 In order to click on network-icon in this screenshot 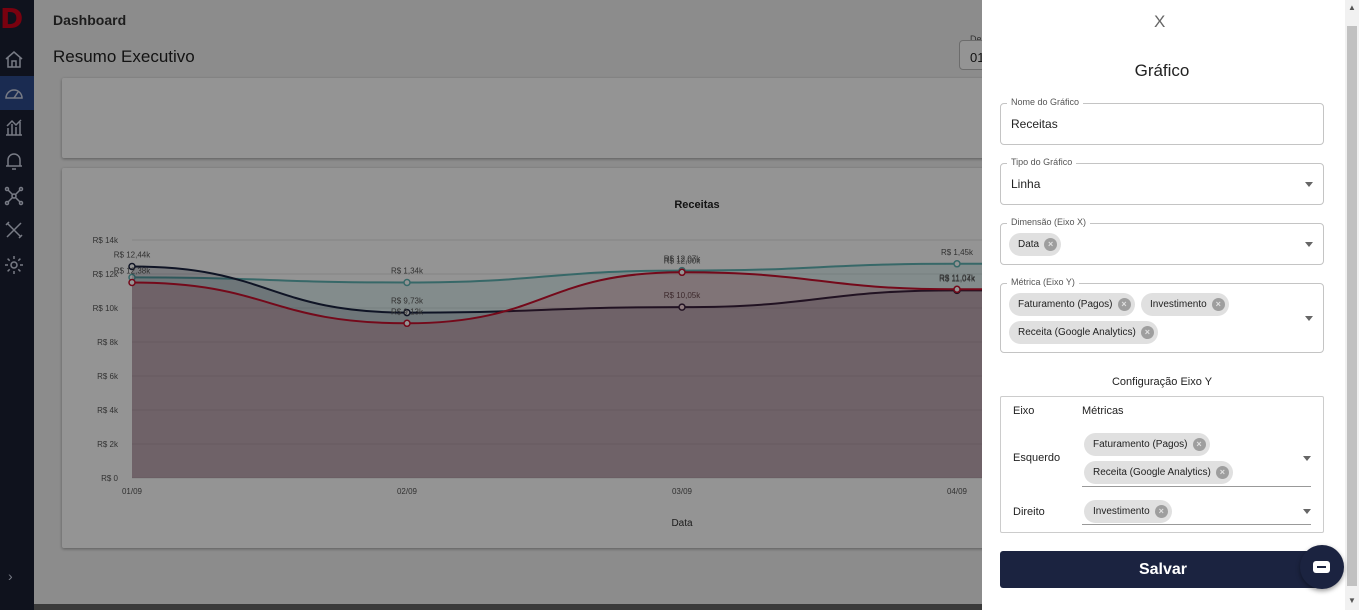, I will do `click(14, 196)`.